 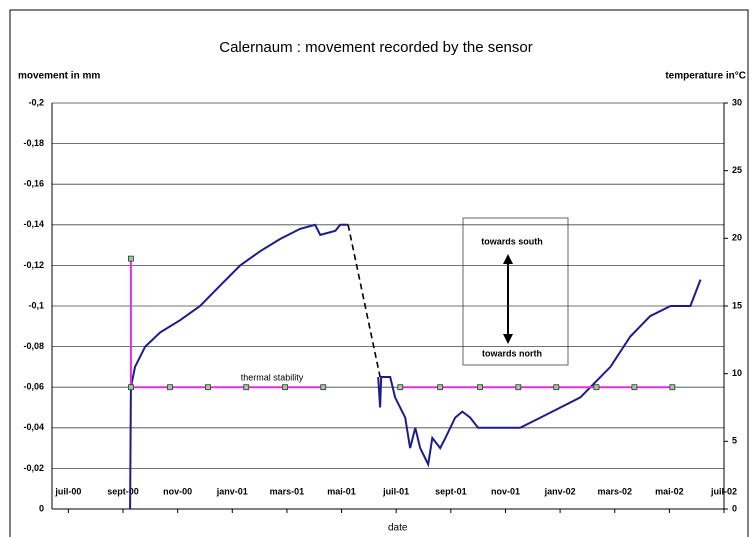 What do you see at coordinates (36, 102) in the screenshot?
I see `y-tick-label: -0,2` at bounding box center [36, 102].